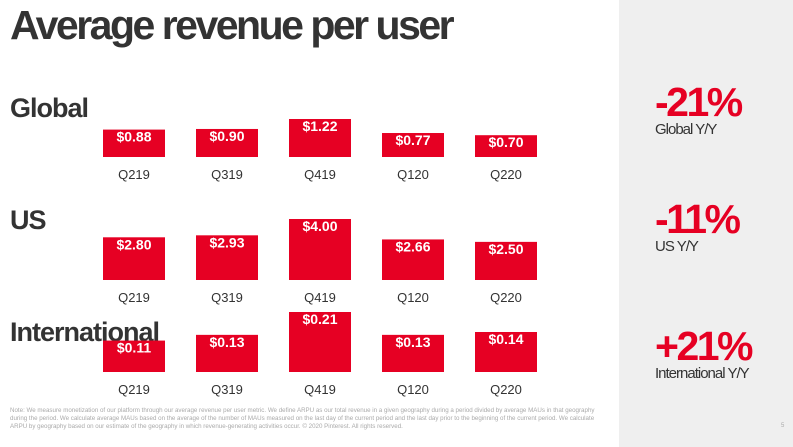 The height and width of the screenshot is (447, 793). I want to click on global-bar-q220, so click(506, 146).